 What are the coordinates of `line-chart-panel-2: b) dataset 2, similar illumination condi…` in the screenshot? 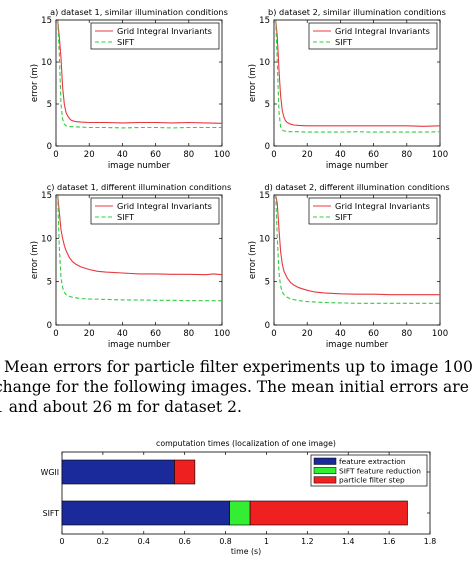 It's located at (348, 89).